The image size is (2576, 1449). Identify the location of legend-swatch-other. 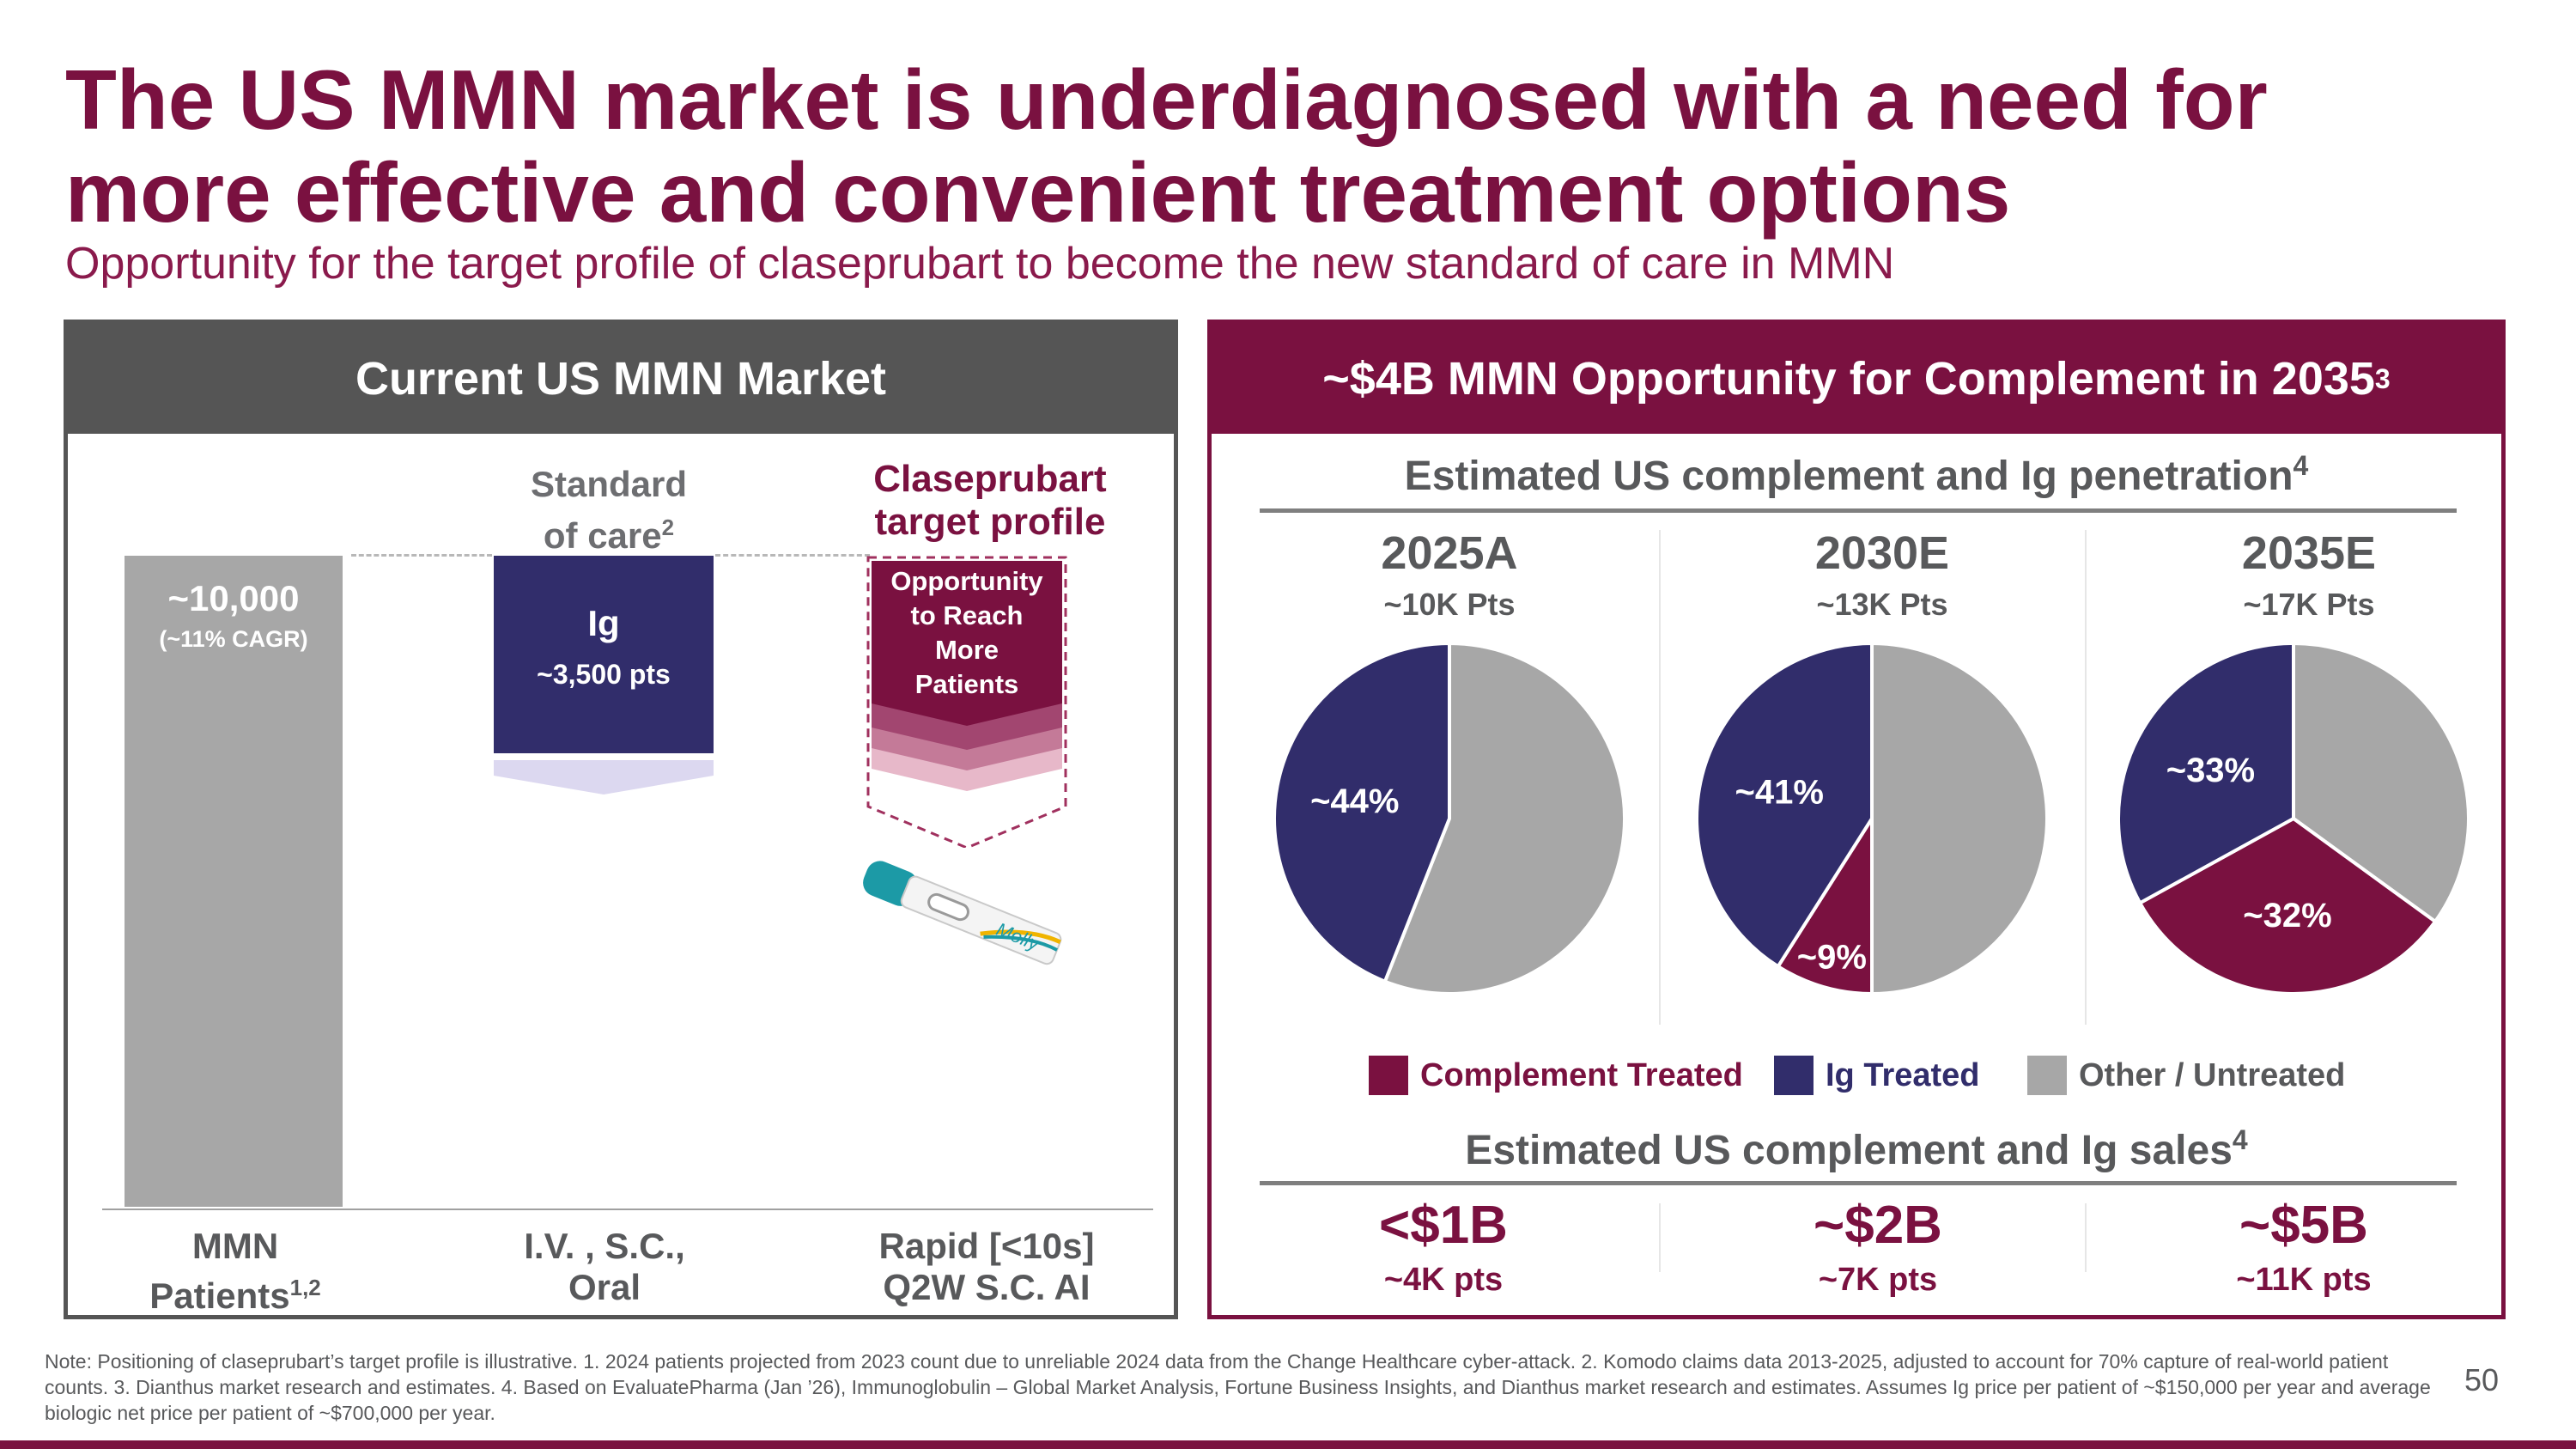
(2047, 1075).